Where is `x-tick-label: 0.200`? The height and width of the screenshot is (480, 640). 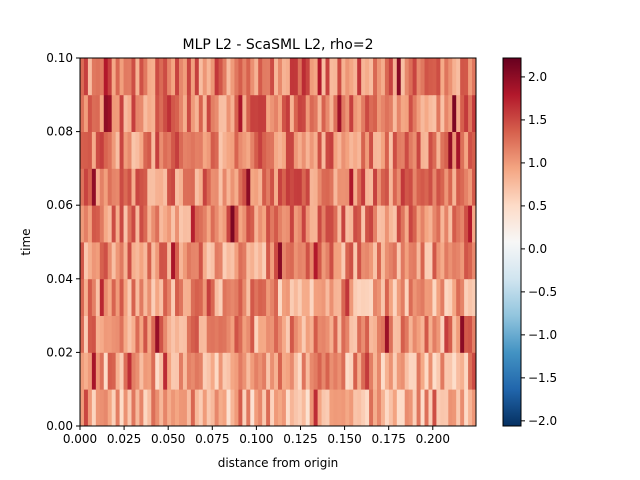
x-tick-label: 0.200 is located at coordinates (433, 439).